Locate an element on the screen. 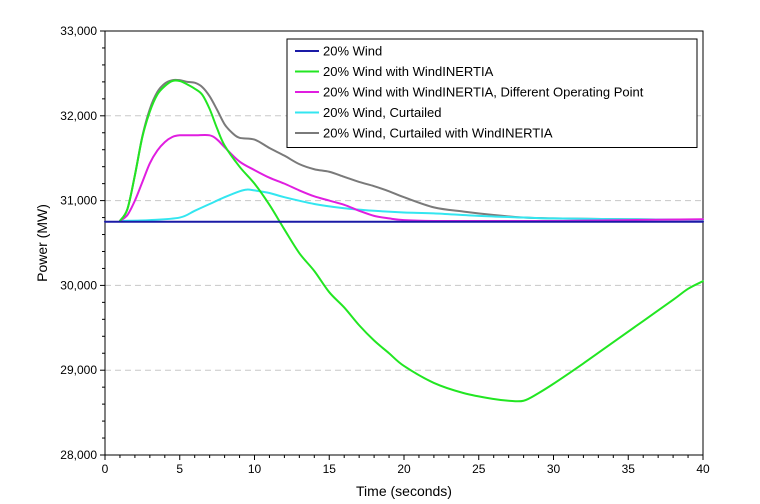 The image size is (760, 504). legend-label: 20% Wind, Curtailed is located at coordinates (382, 112).